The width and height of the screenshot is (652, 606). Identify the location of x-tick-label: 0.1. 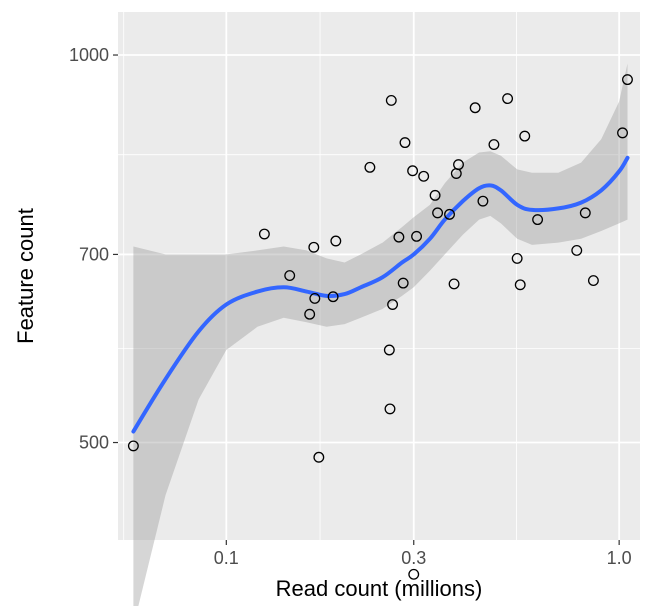
(226, 558).